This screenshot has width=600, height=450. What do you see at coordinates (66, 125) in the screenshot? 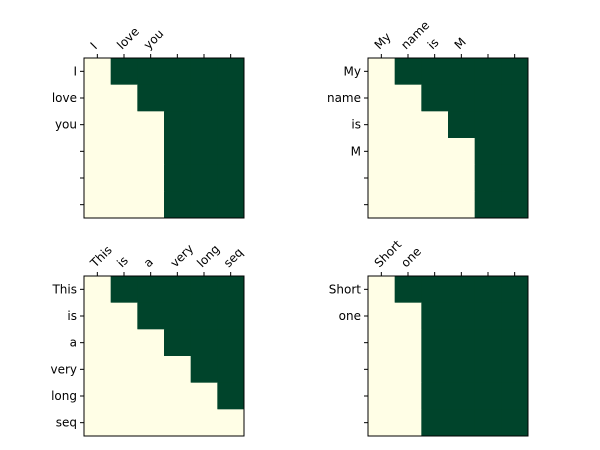
I see `y-tick-label: you` at bounding box center [66, 125].